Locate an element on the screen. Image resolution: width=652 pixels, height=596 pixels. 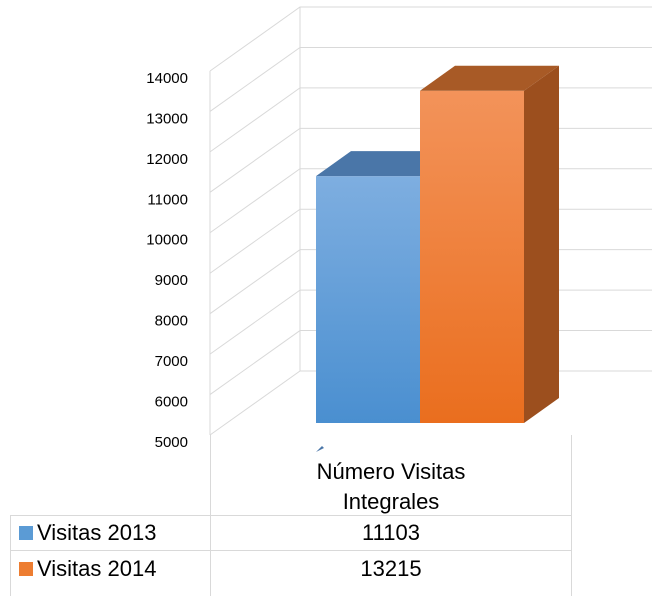
bar-top is located at coordinates (489, 78).